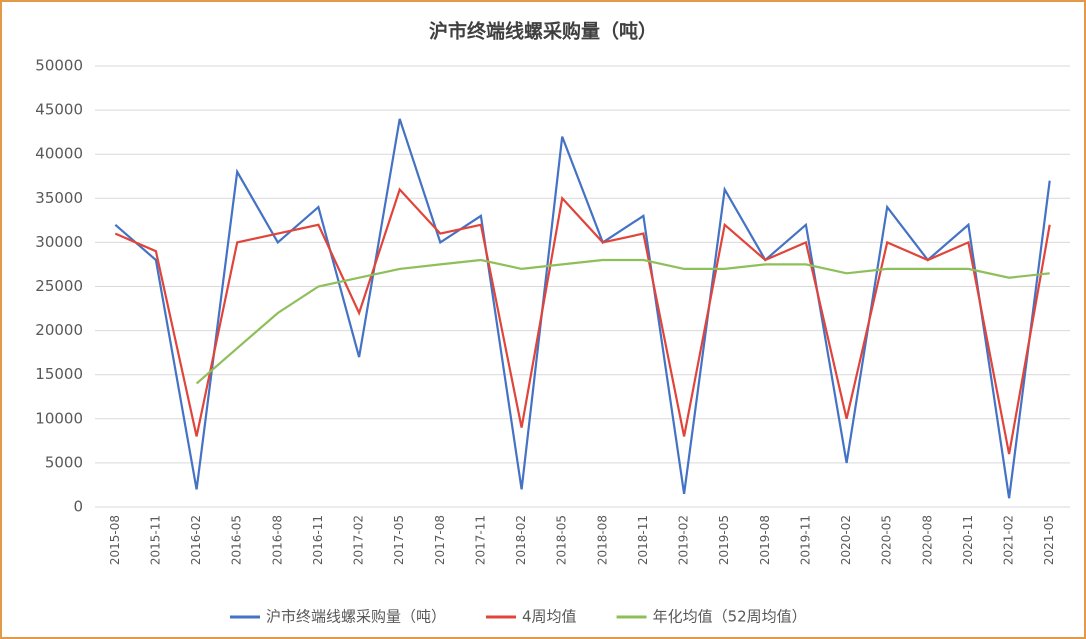 This screenshot has height=639, width=1086. What do you see at coordinates (1009, 540) in the screenshot?
I see `x-tick-label: 2021-02` at bounding box center [1009, 540].